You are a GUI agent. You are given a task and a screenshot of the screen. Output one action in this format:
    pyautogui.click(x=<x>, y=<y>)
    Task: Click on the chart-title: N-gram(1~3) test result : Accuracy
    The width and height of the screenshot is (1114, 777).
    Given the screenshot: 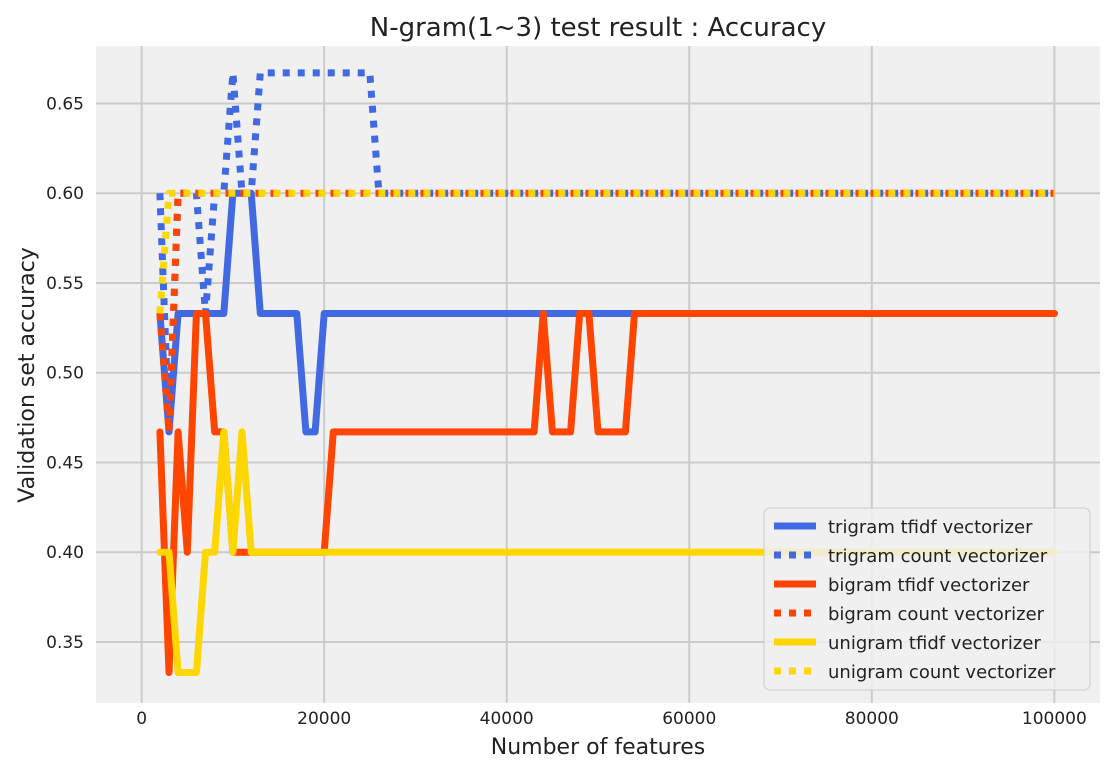 What is the action you would take?
    pyautogui.click(x=598, y=28)
    